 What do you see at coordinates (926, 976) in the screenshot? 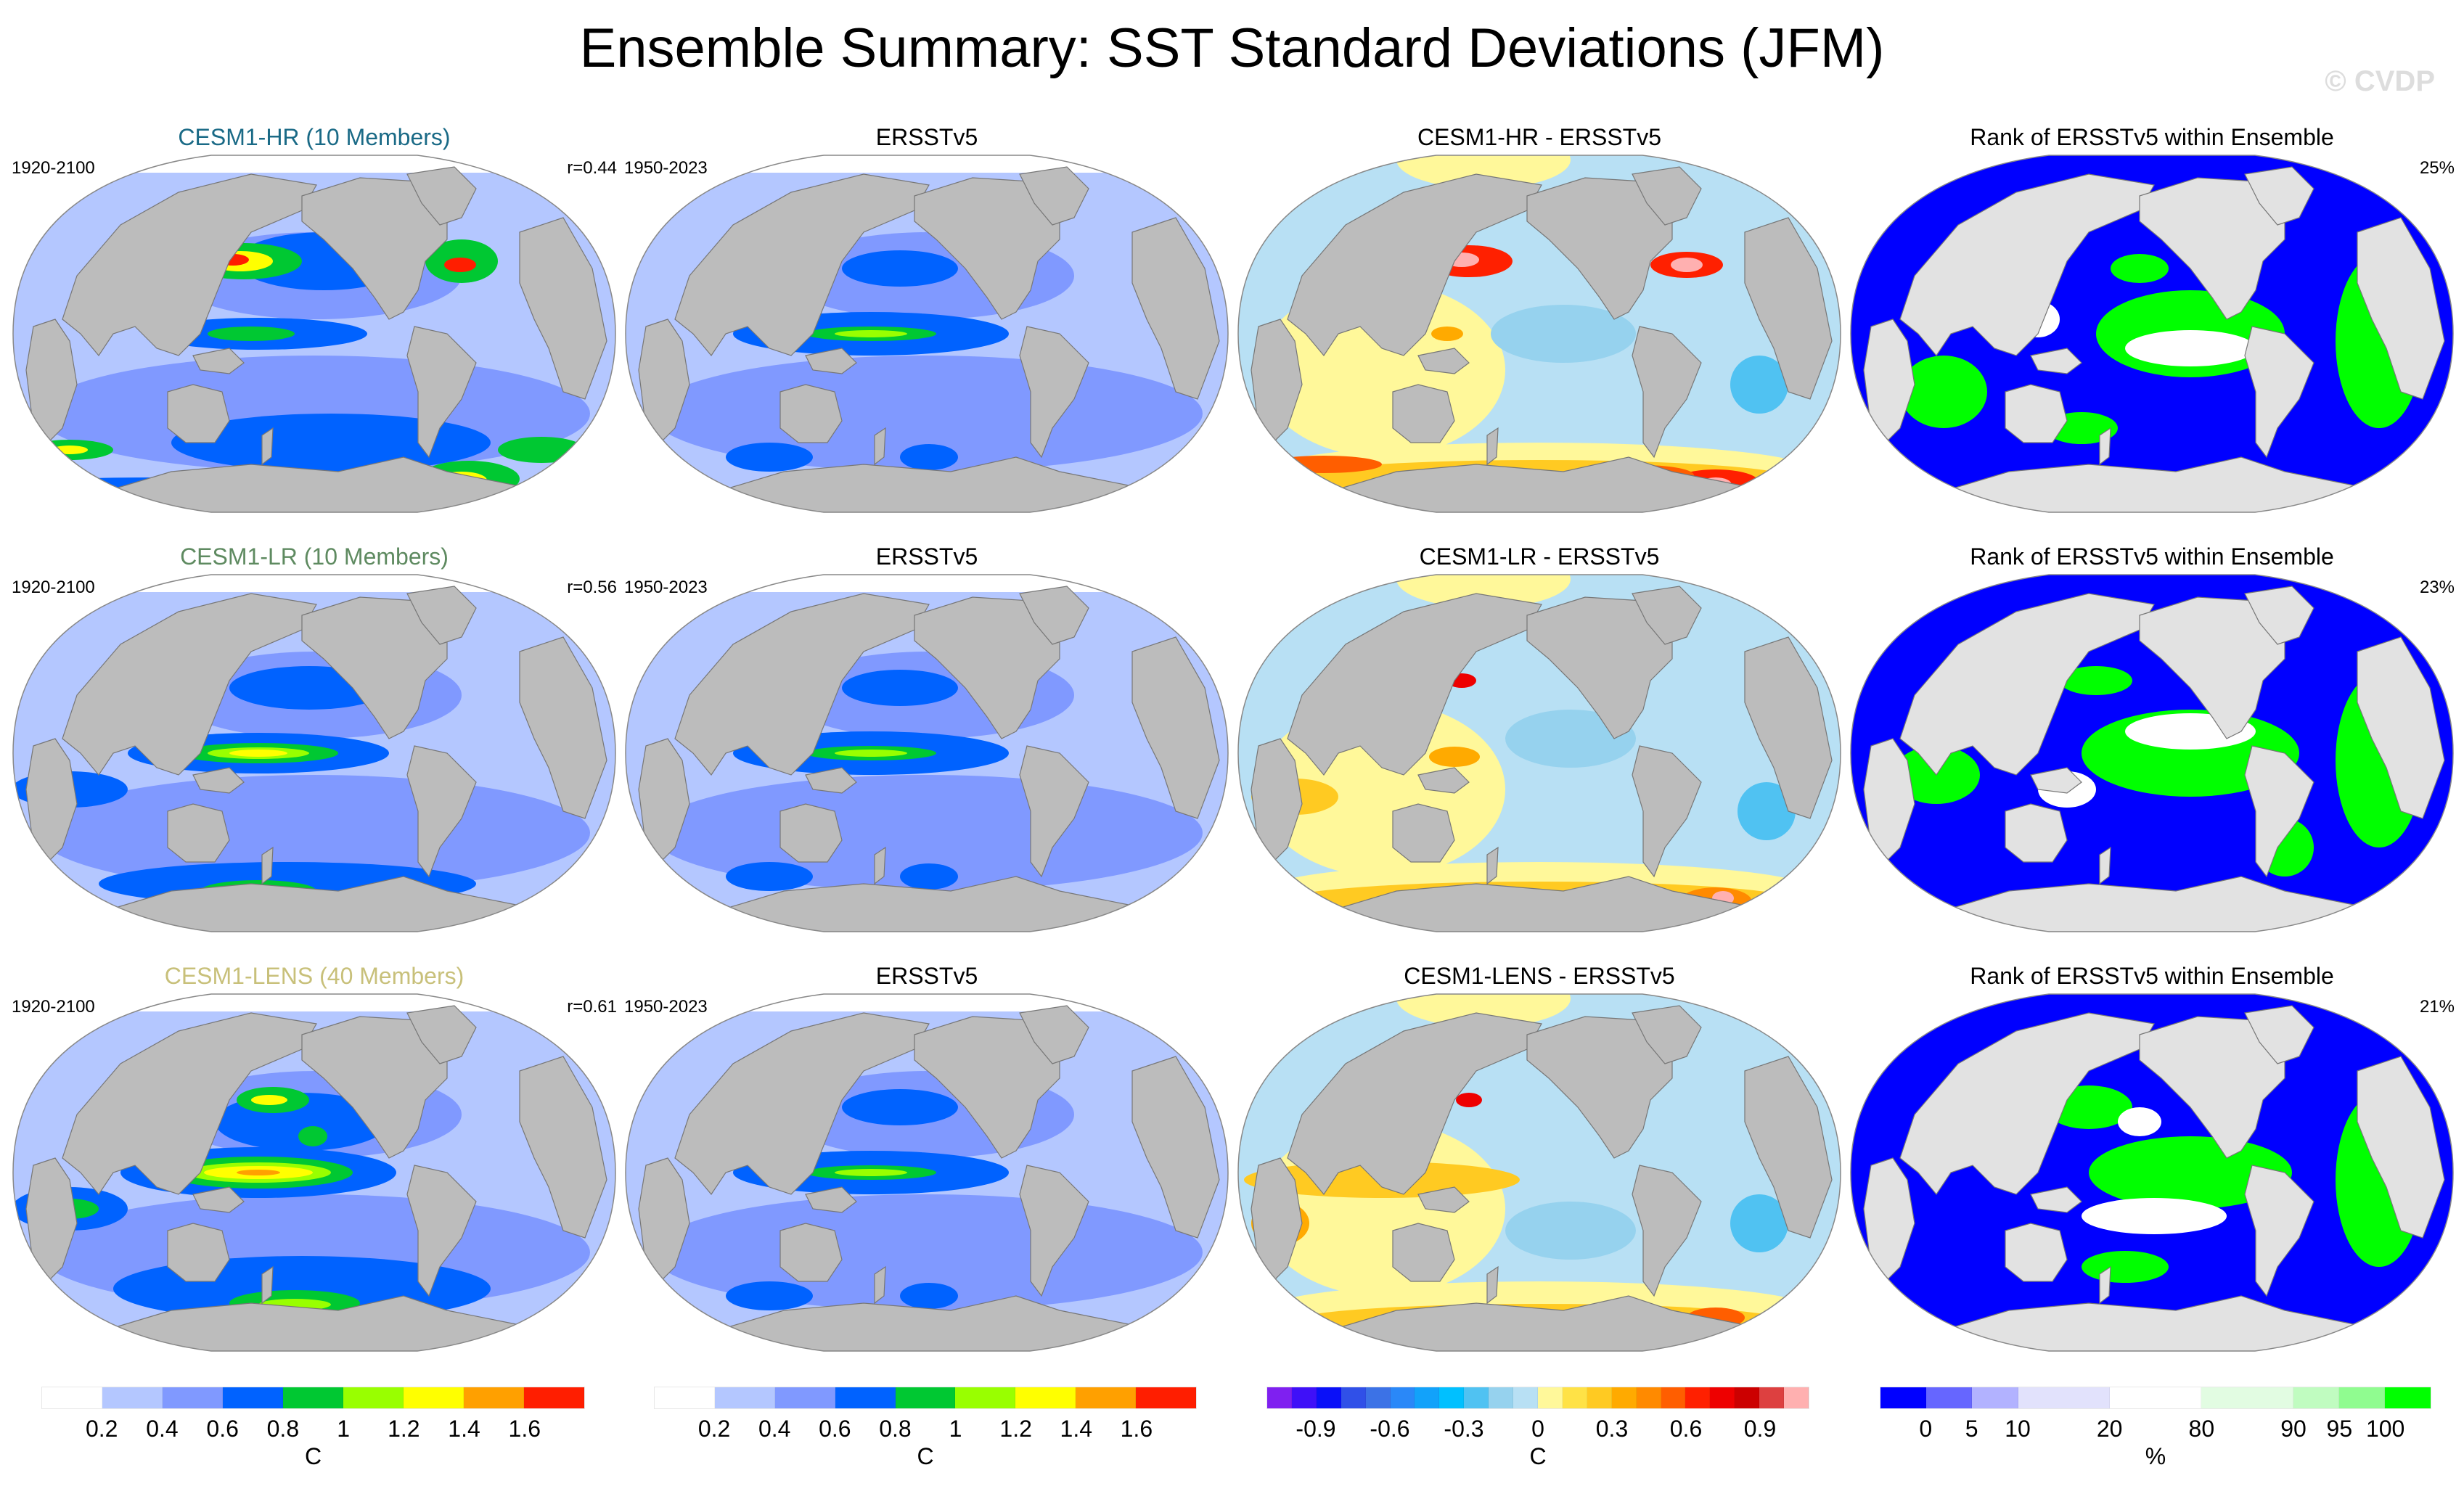
I see `panel-title: ERSSTv5` at bounding box center [926, 976].